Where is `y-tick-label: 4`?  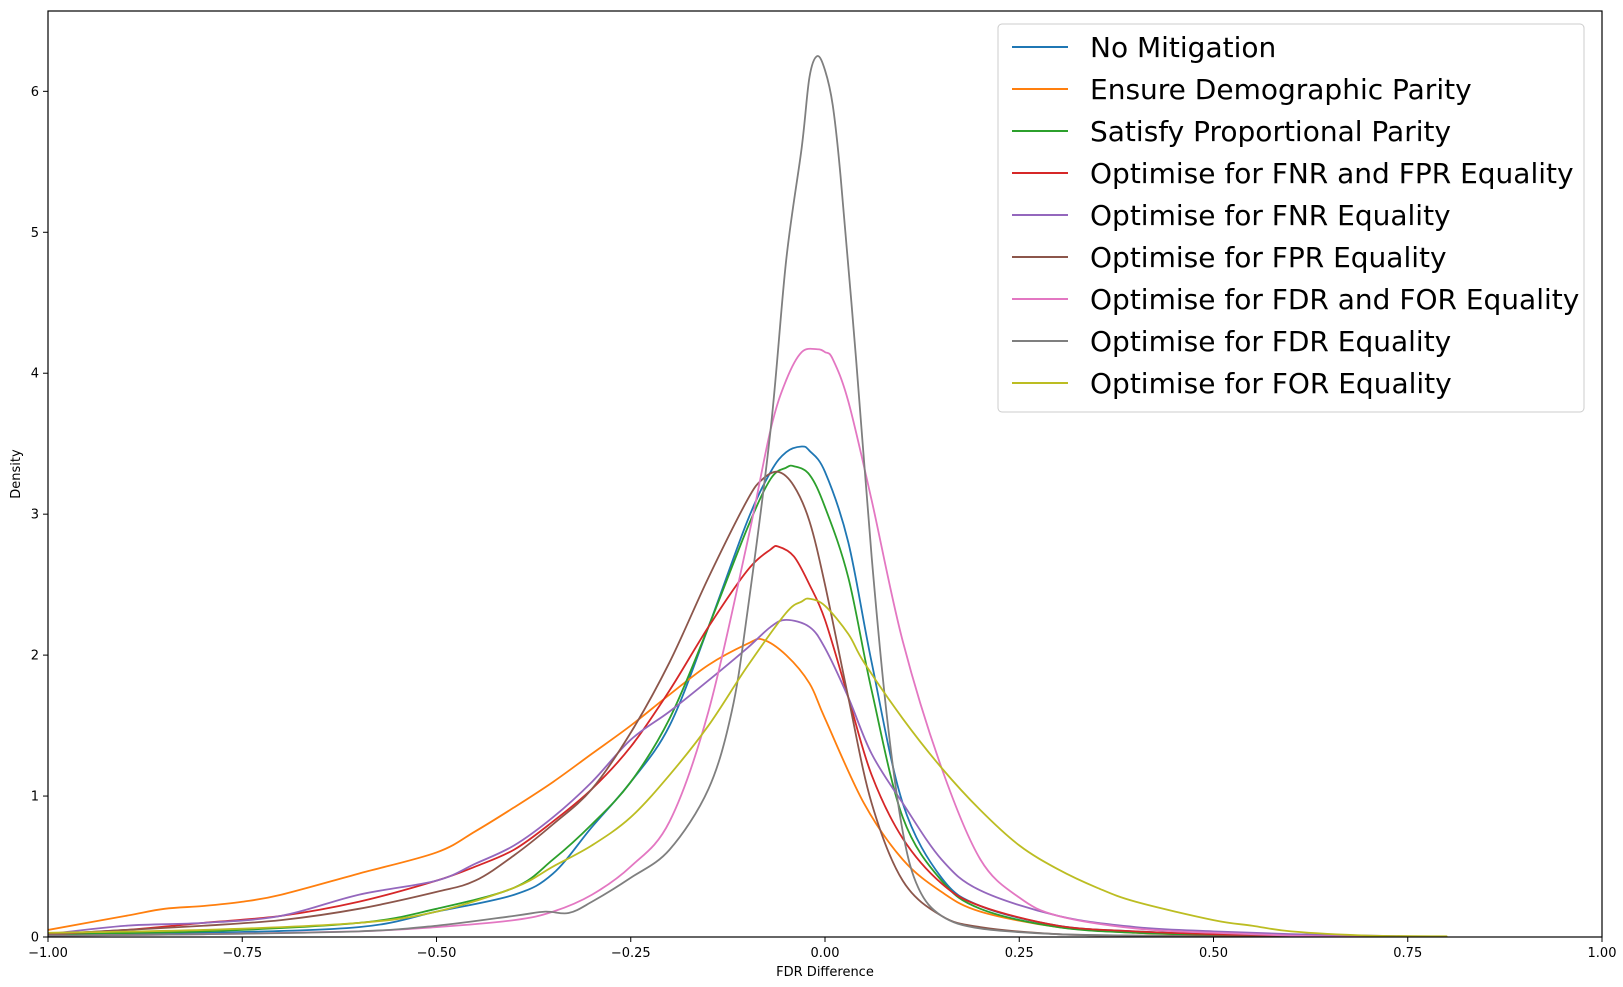
y-tick-label: 4 is located at coordinates (35, 374).